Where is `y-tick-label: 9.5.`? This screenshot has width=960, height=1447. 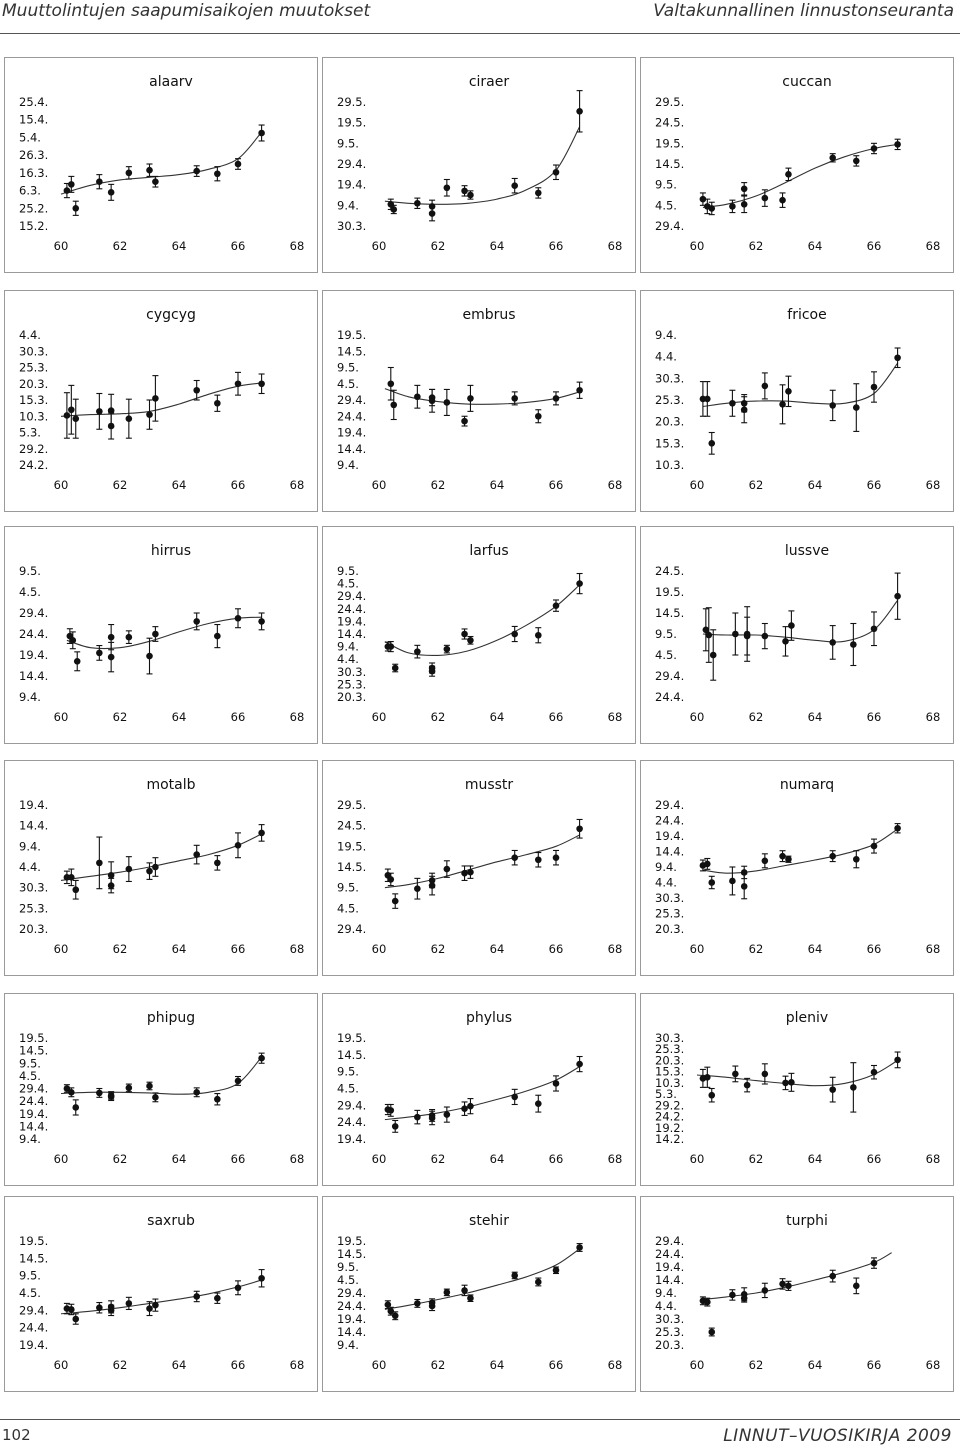 y-tick-label: 9.5. is located at coordinates (348, 143).